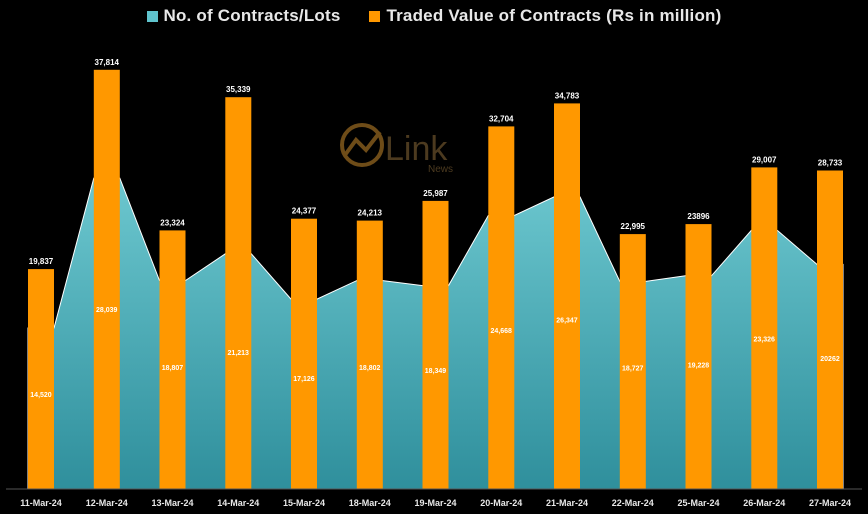  What do you see at coordinates (173, 368) in the screenshot?
I see `area-value-label: 18,807` at bounding box center [173, 368].